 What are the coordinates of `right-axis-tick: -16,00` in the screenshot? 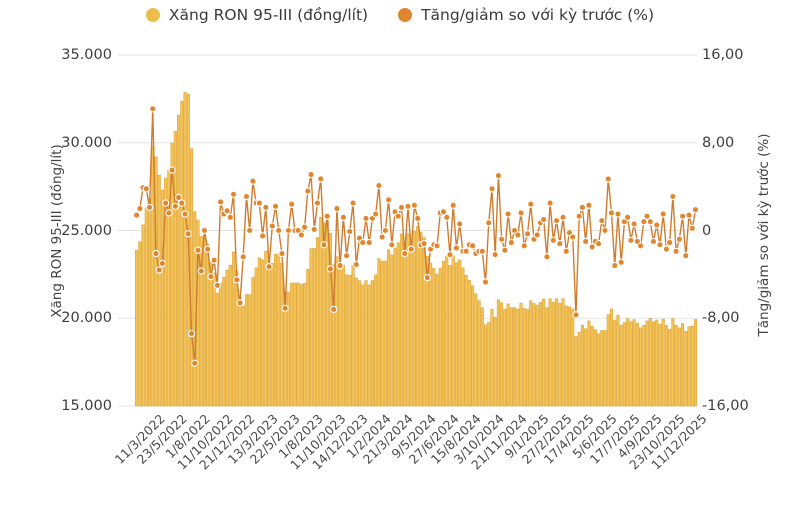 It's located at (725, 406).